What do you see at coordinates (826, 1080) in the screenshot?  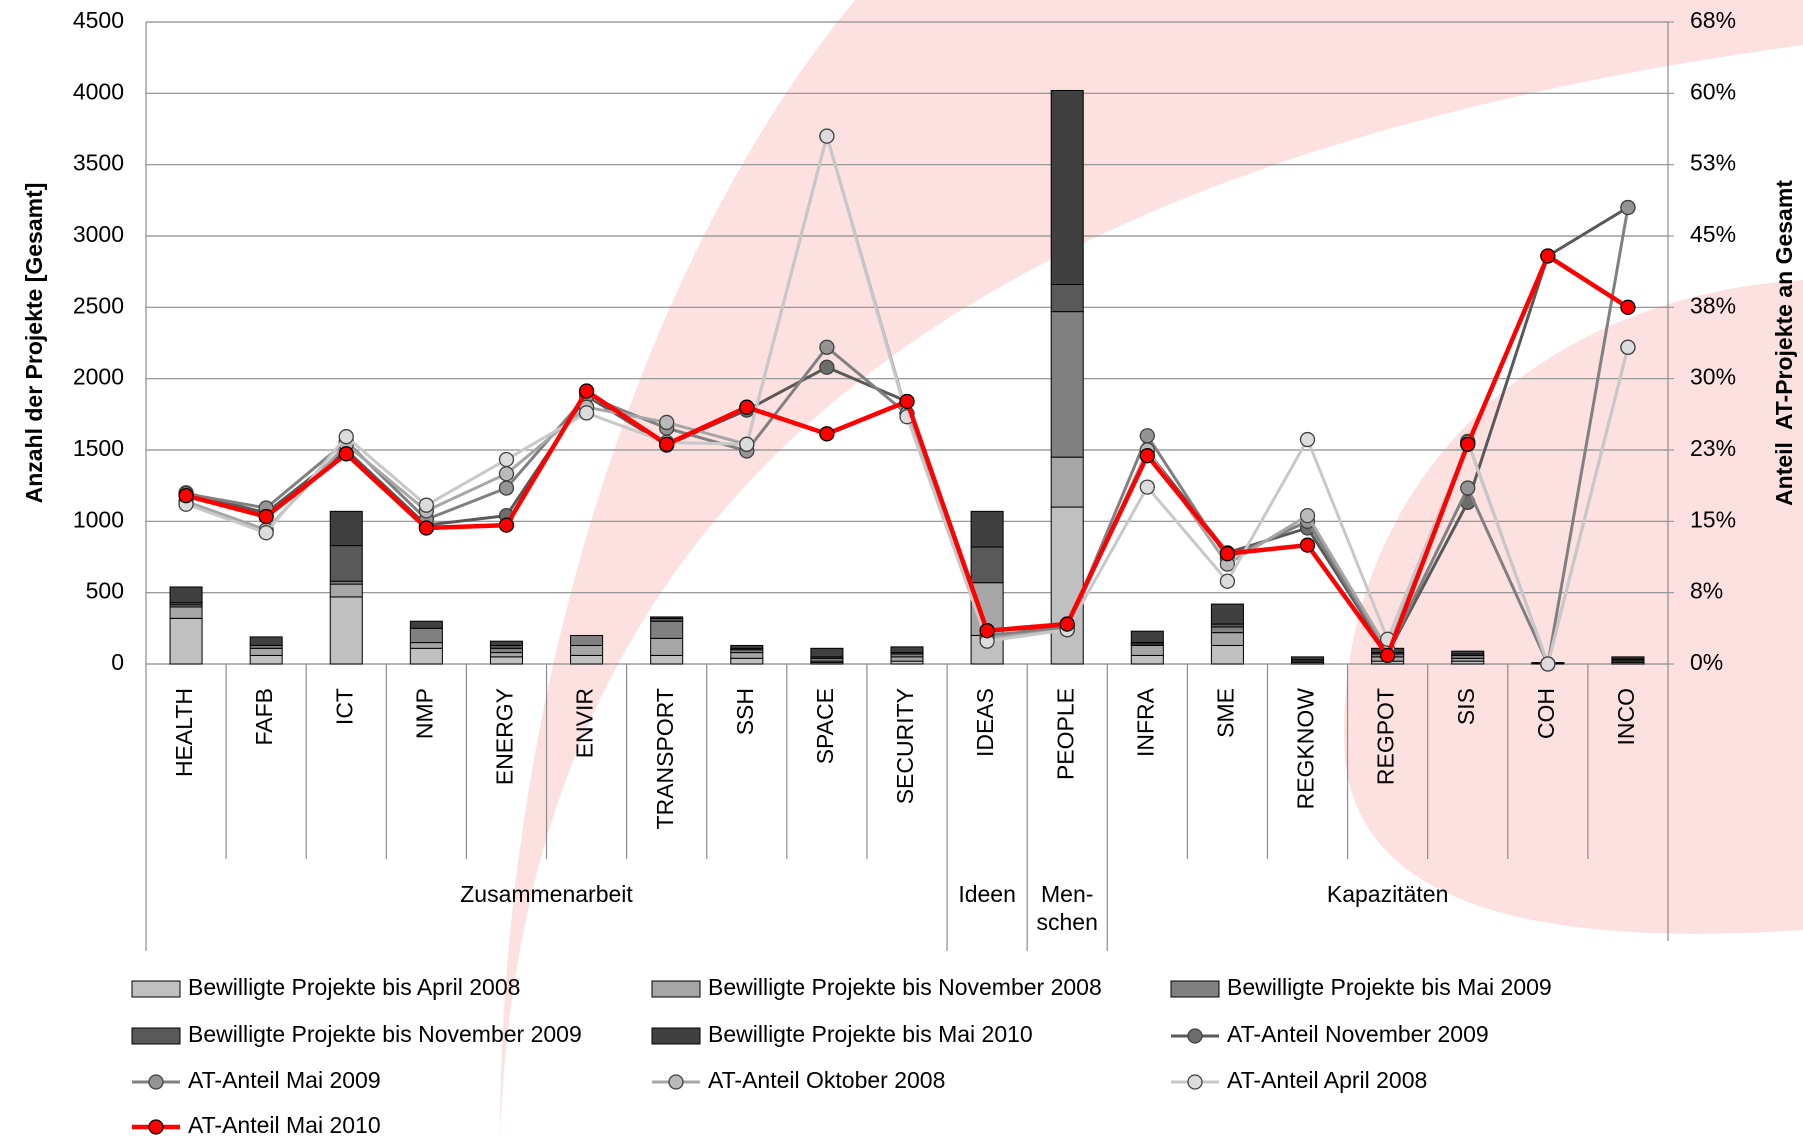 I see `legend-label: AT-Anteil Oktober 2008` at bounding box center [826, 1080].